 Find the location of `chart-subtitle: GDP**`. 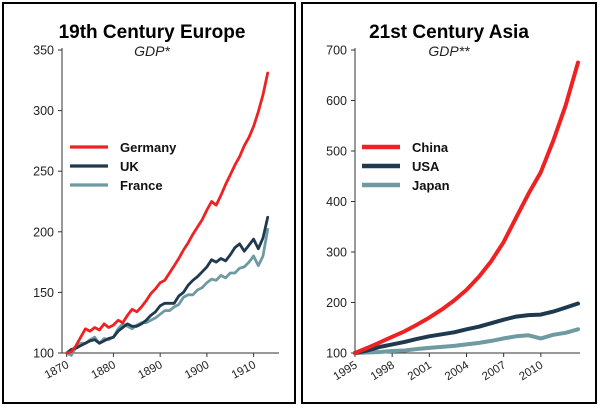

chart-subtitle: GDP** is located at coordinates (449, 51).